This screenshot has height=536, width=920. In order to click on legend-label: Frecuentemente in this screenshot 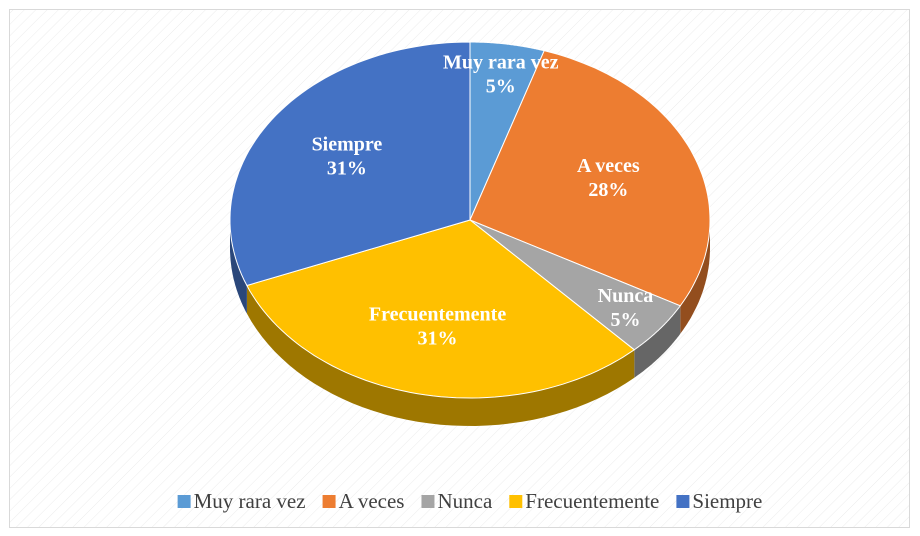, I will do `click(592, 501)`.